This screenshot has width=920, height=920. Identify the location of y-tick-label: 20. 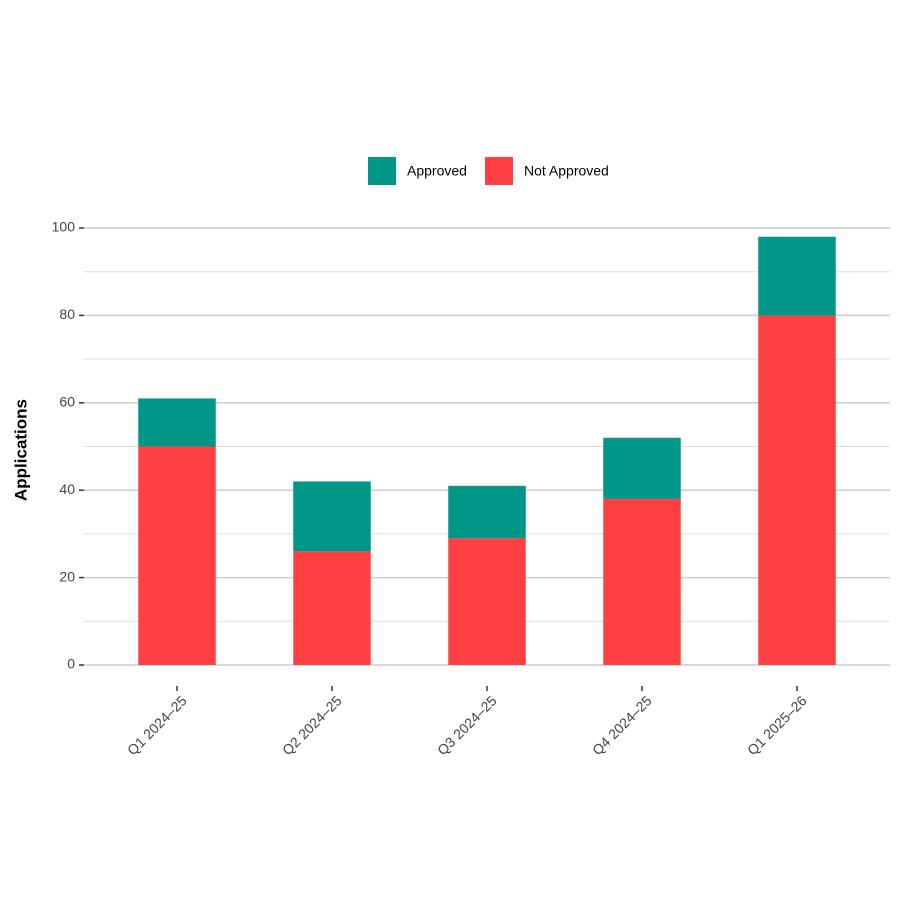
(67, 576).